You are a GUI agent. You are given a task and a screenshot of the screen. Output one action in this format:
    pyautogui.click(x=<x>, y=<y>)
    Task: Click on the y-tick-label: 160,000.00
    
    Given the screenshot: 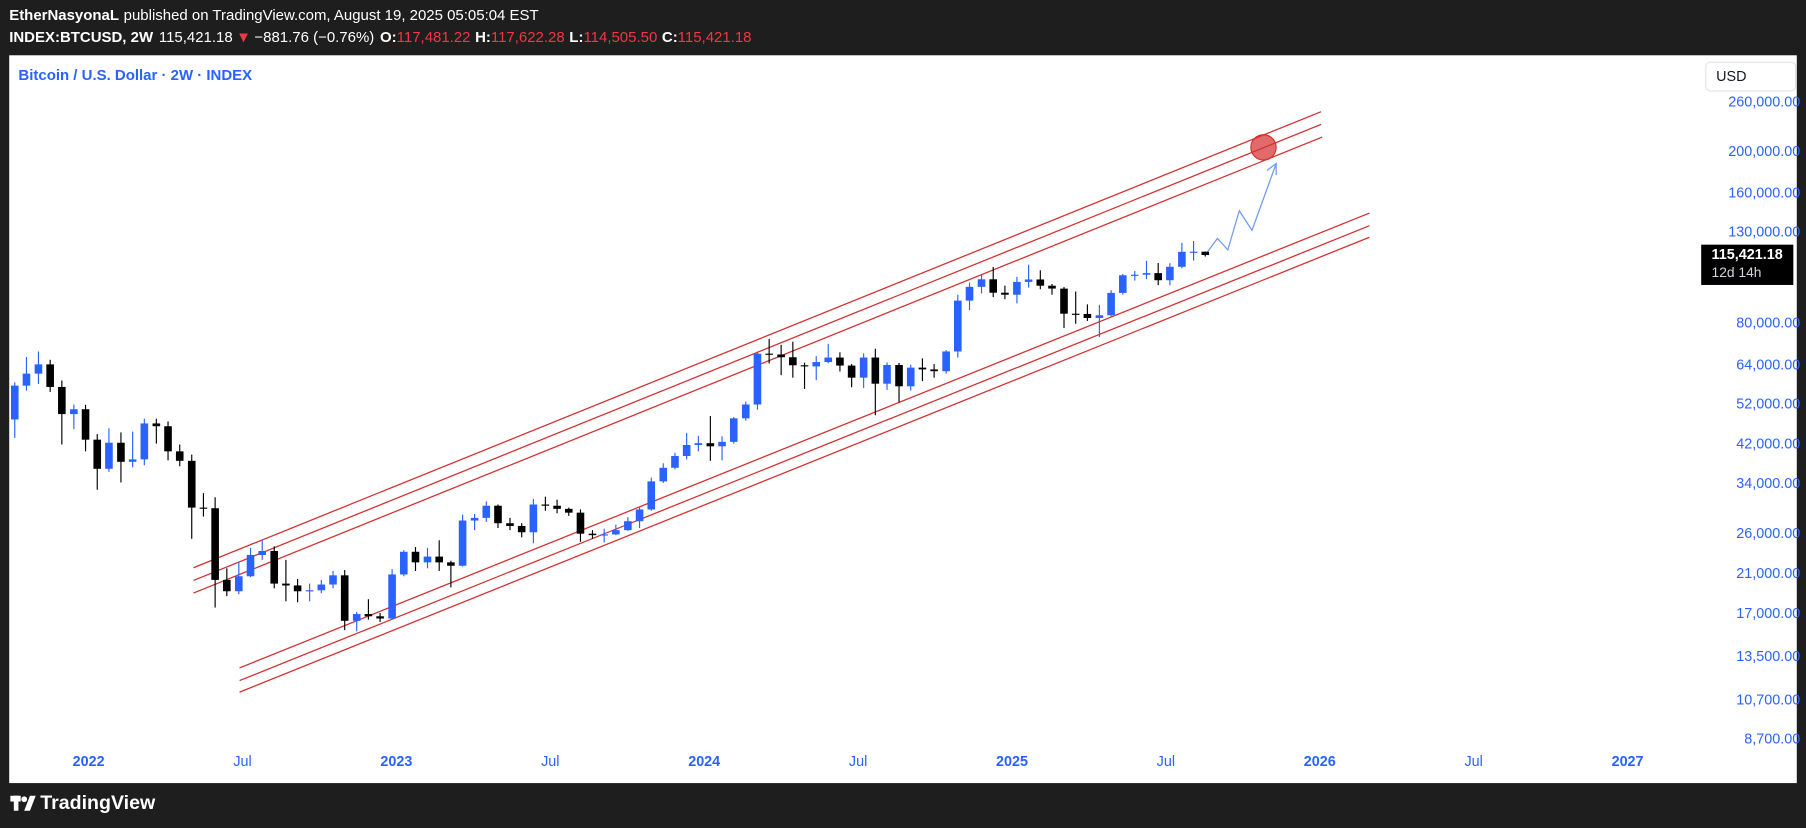 What is the action you would take?
    pyautogui.click(x=1764, y=194)
    